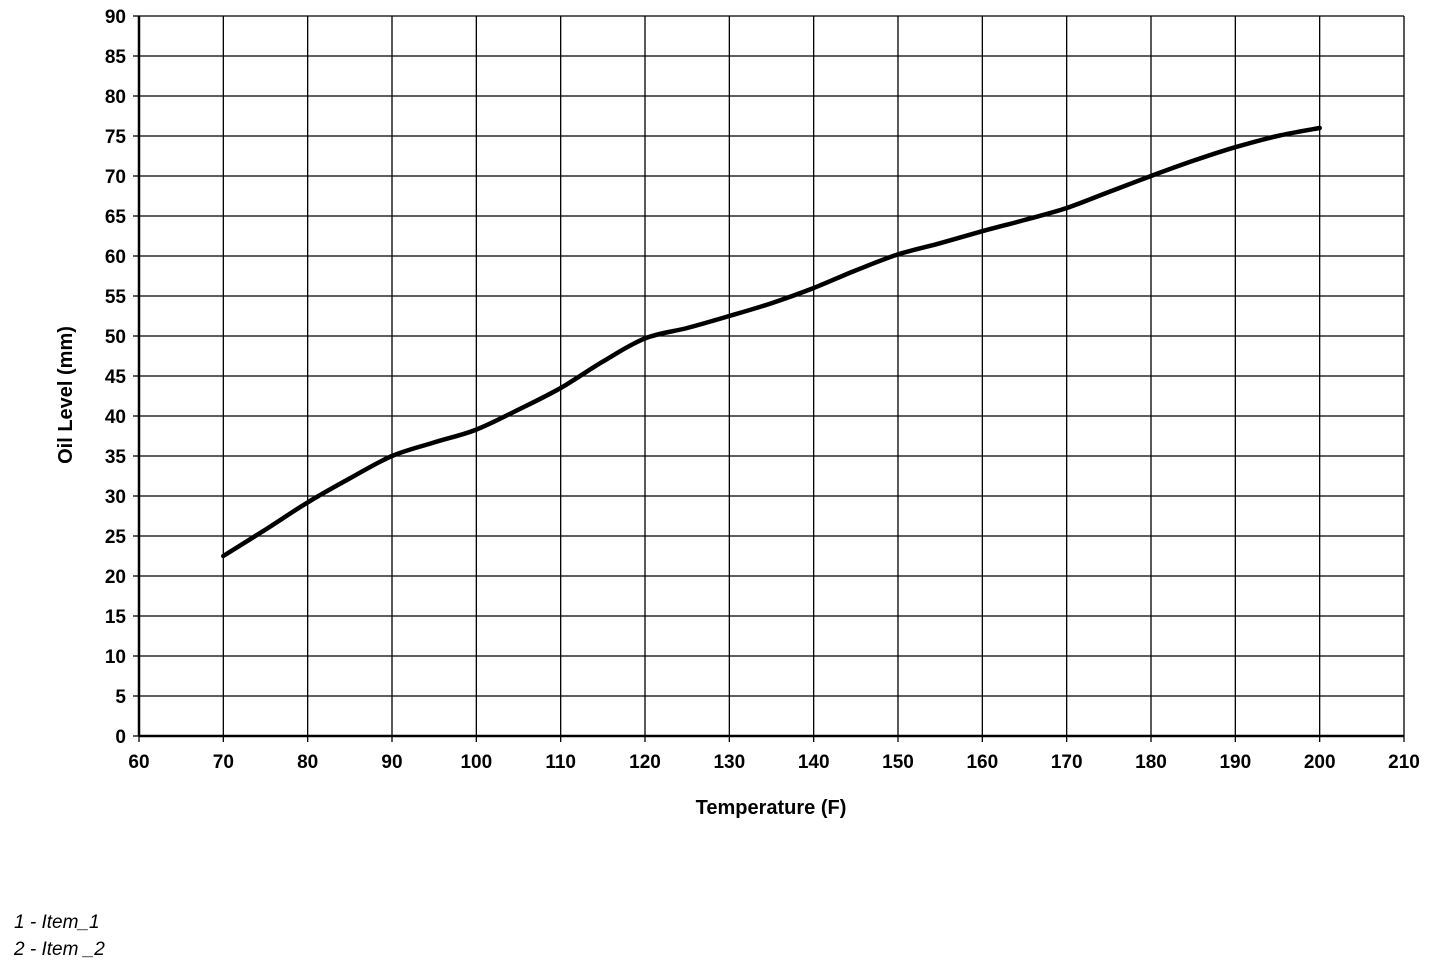 This screenshot has width=1456, height=963. I want to click on y-tick-label: 90, so click(115, 17).